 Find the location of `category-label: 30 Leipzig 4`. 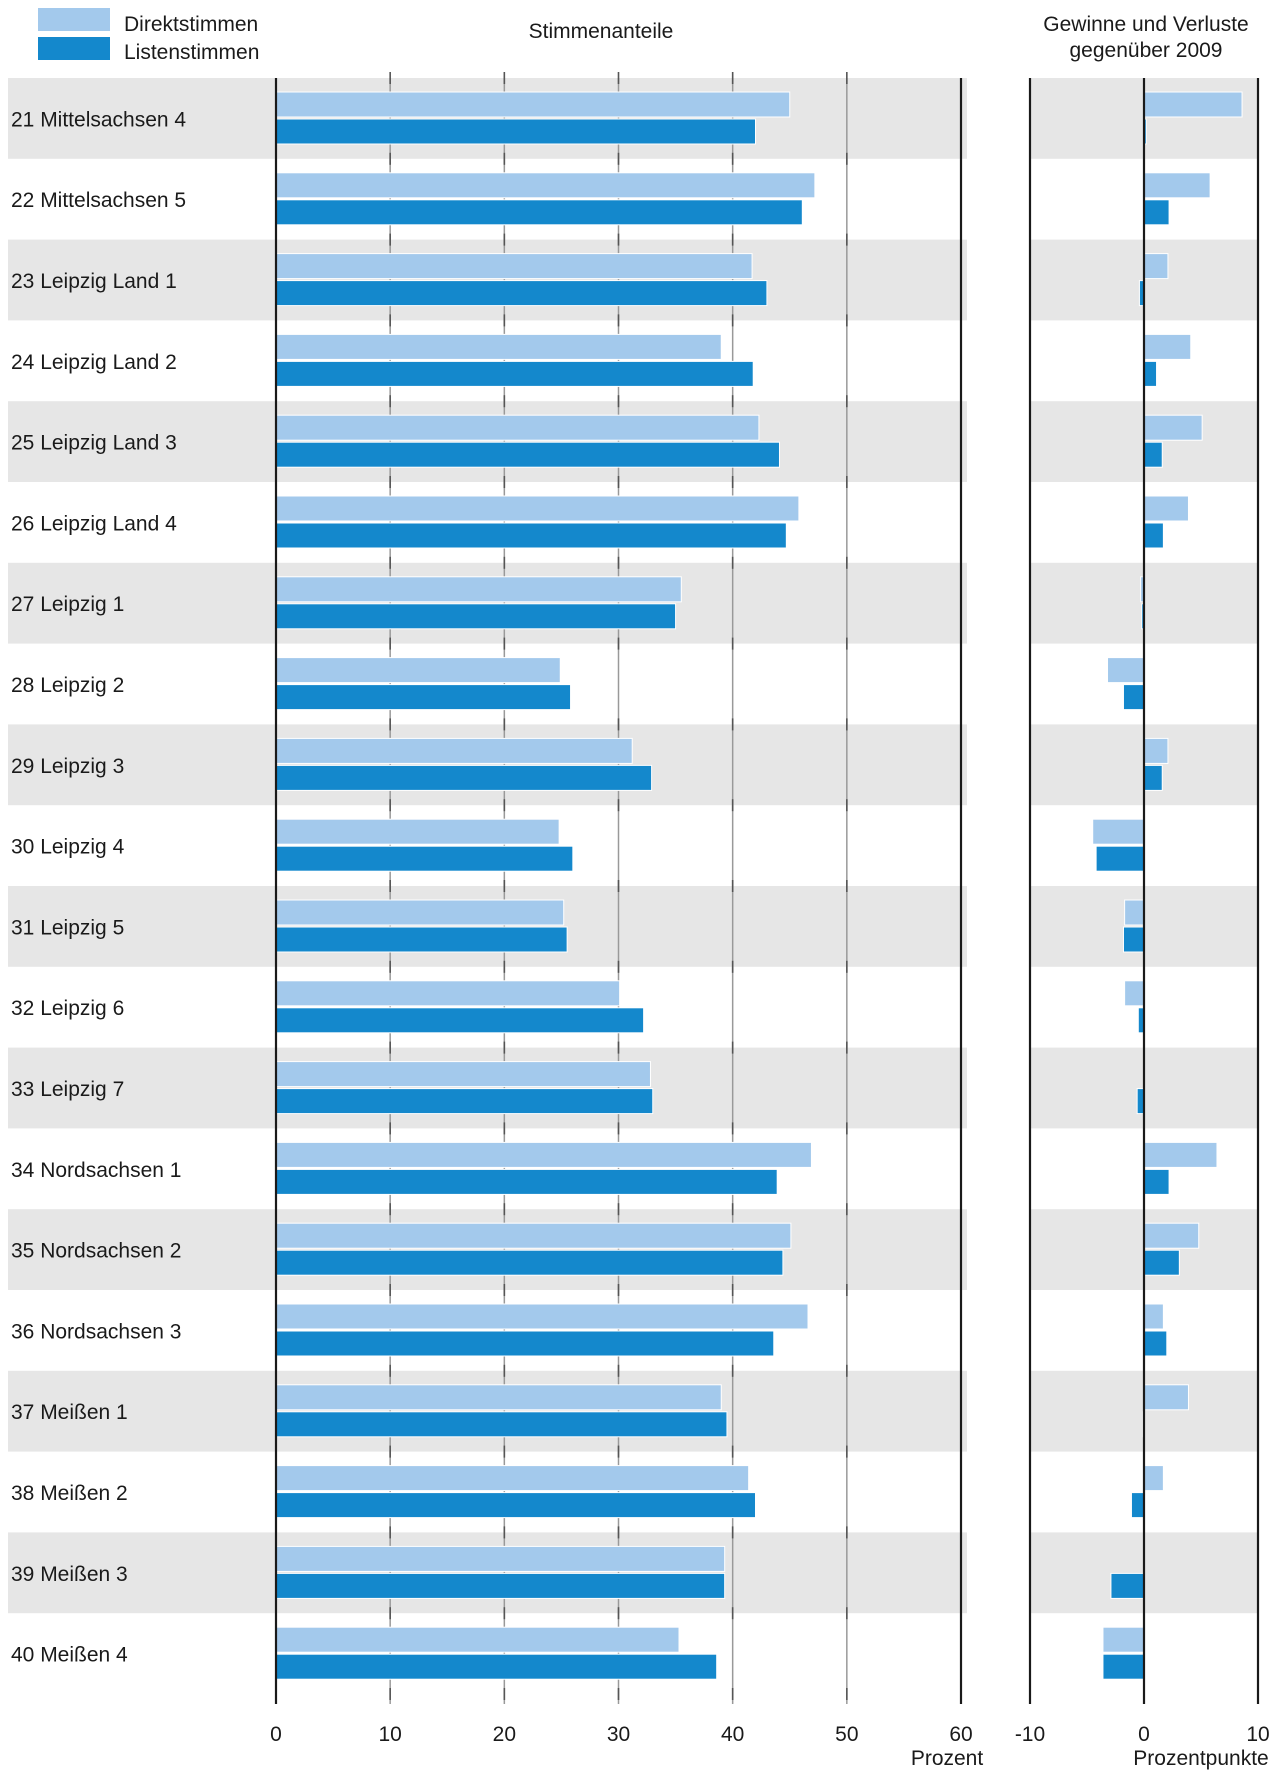

category-label: 30 Leipzig 4 is located at coordinates (68, 847).